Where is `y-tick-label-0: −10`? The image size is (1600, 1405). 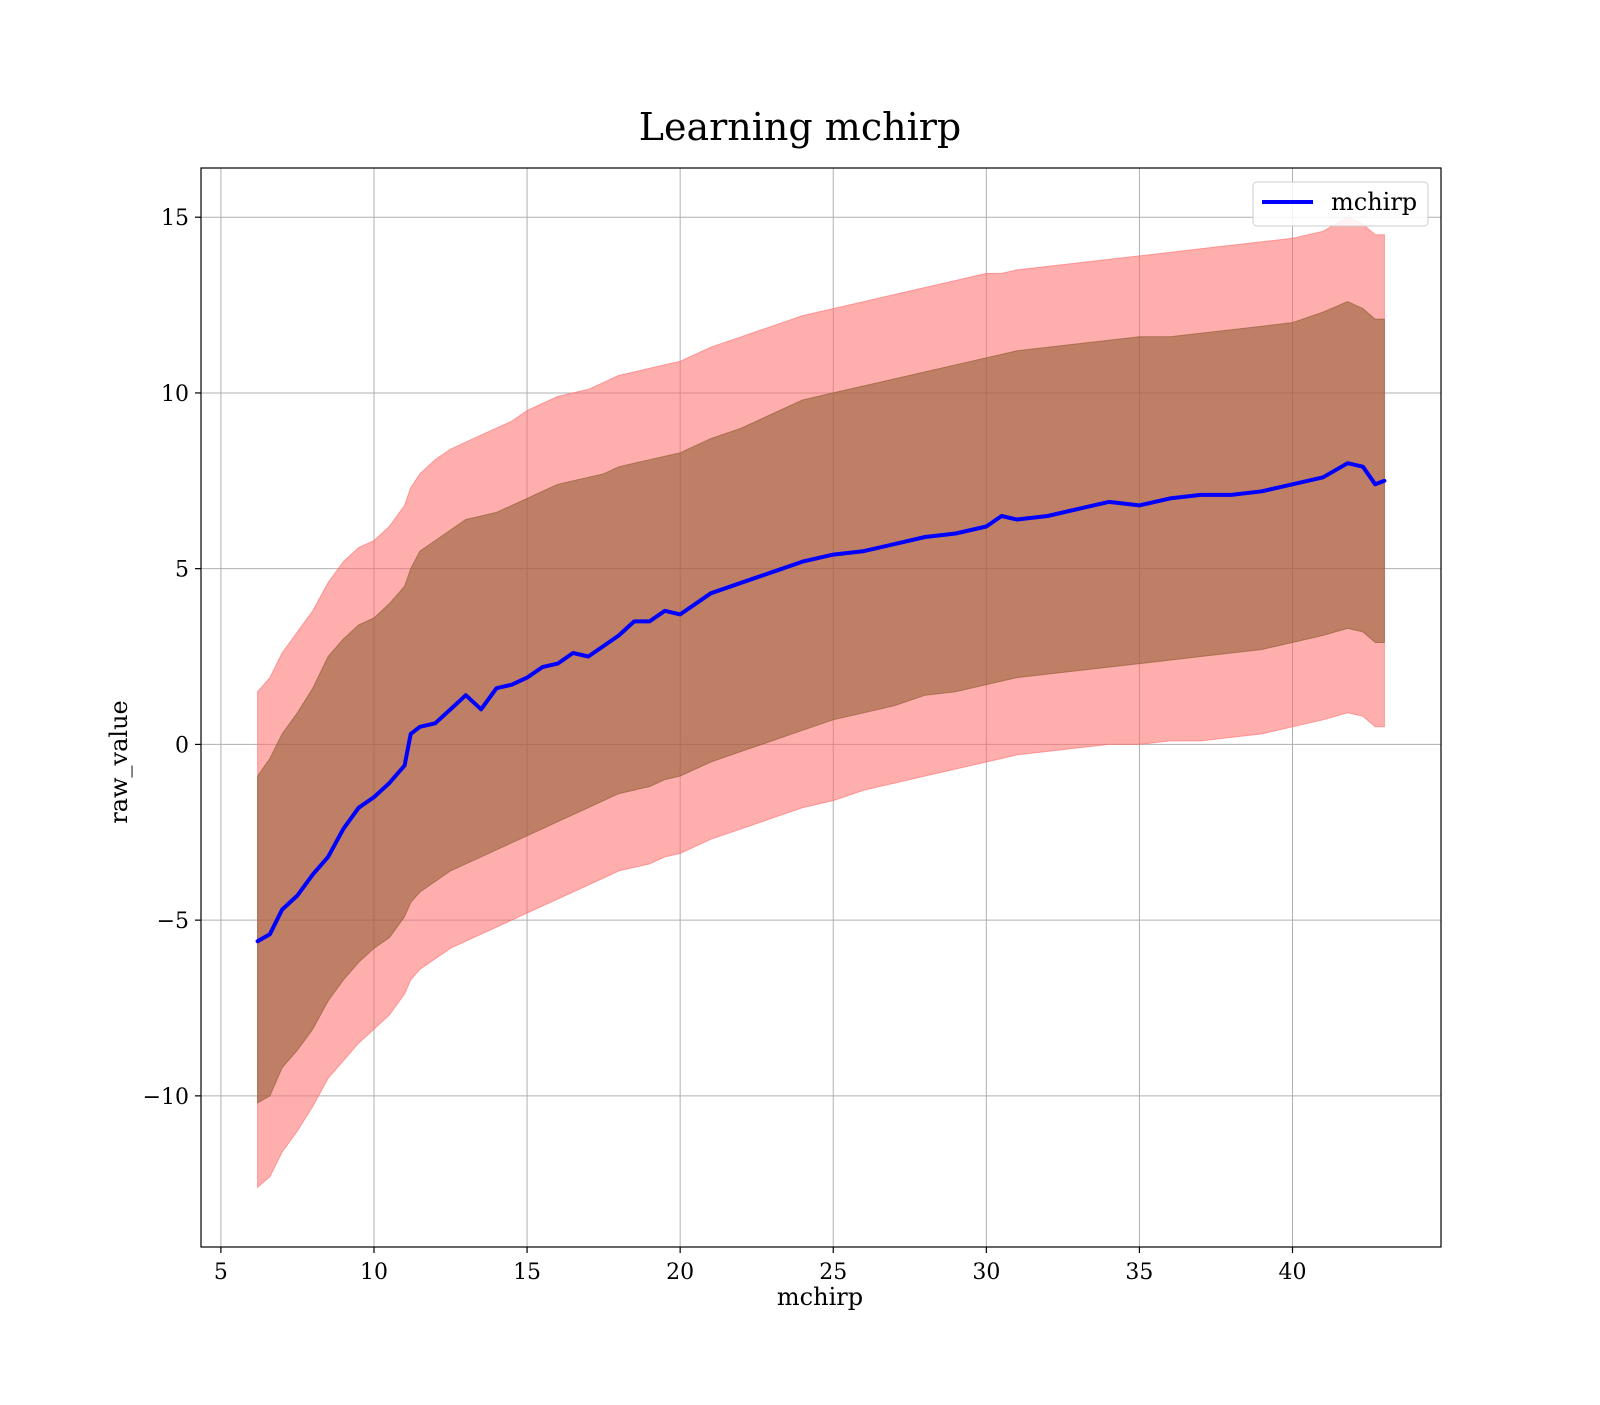 y-tick-label-0: −10 is located at coordinates (166, 1097).